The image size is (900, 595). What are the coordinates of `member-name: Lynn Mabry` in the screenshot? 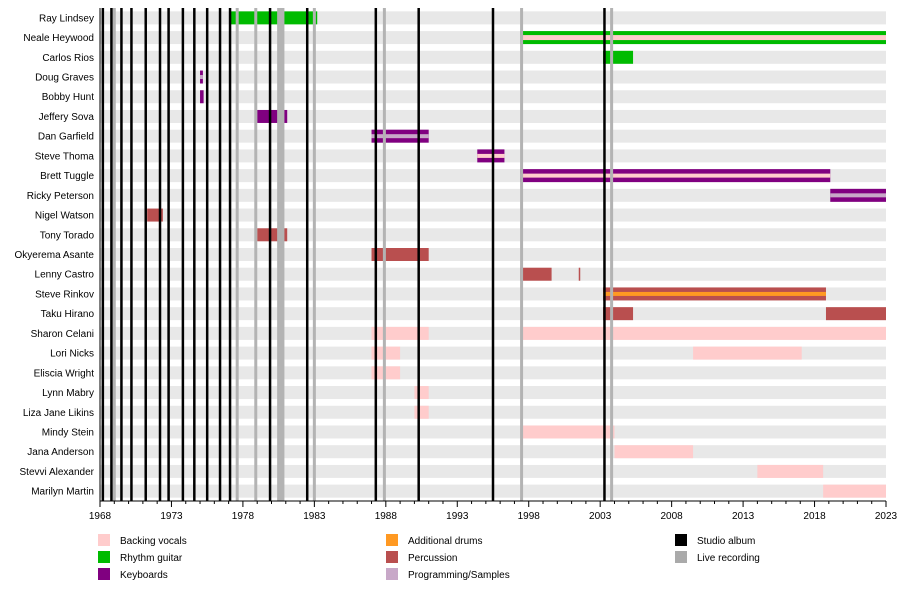 It's located at (68, 393).